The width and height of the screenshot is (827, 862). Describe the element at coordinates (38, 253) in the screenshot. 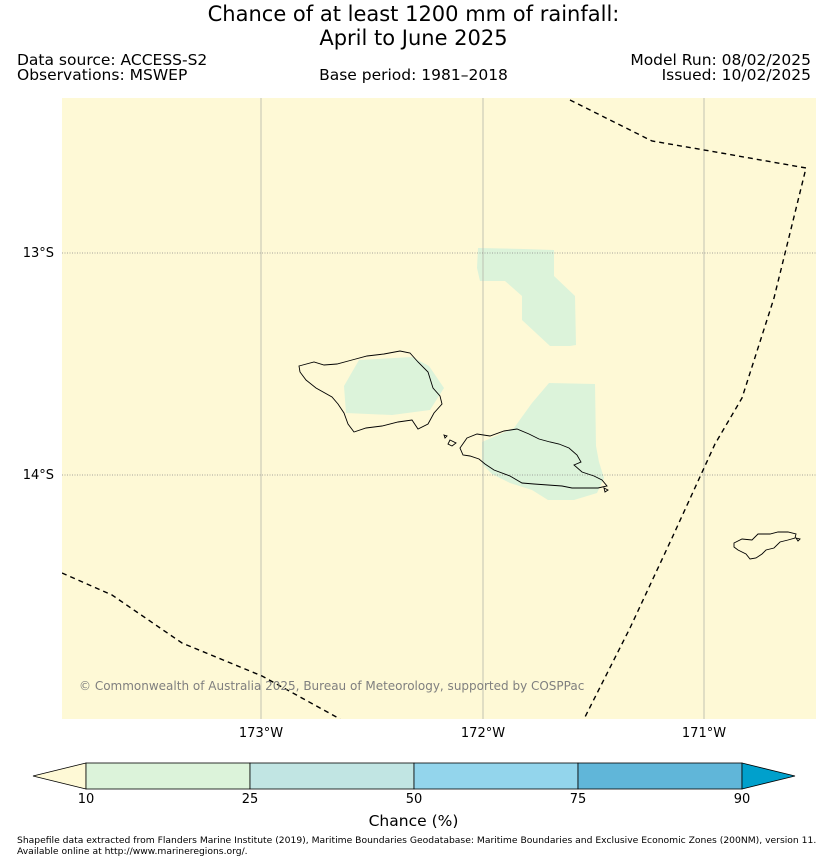

I see `lat-label-13s: 13°S` at that location.